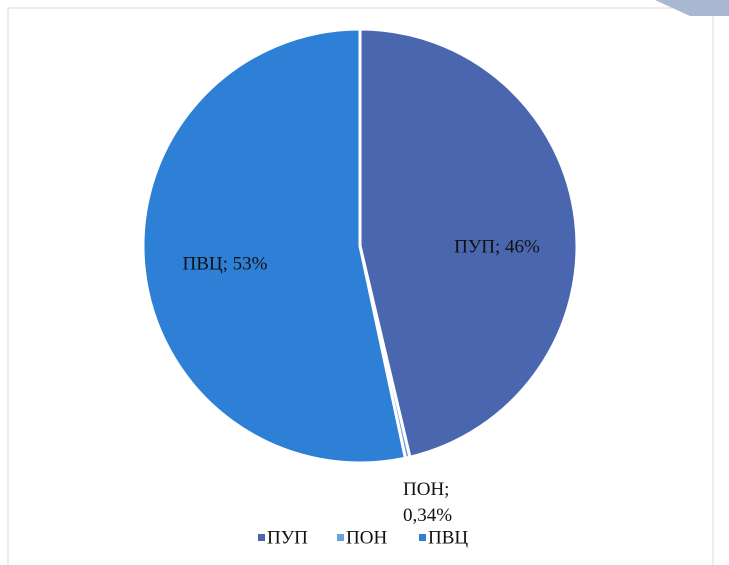  What do you see at coordinates (287, 537) in the screenshot?
I see `legend-label: ПУП` at bounding box center [287, 537].